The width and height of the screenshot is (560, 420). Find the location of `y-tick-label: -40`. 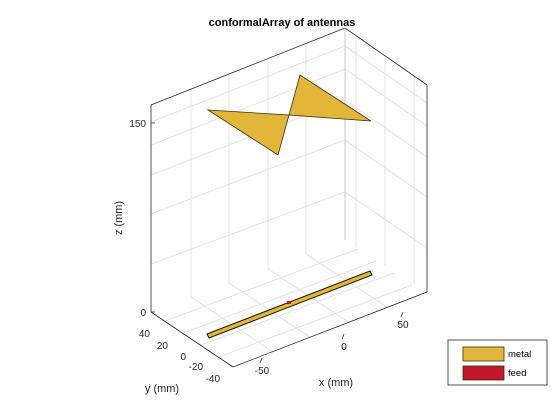

y-tick-label: -40 is located at coordinates (213, 379).